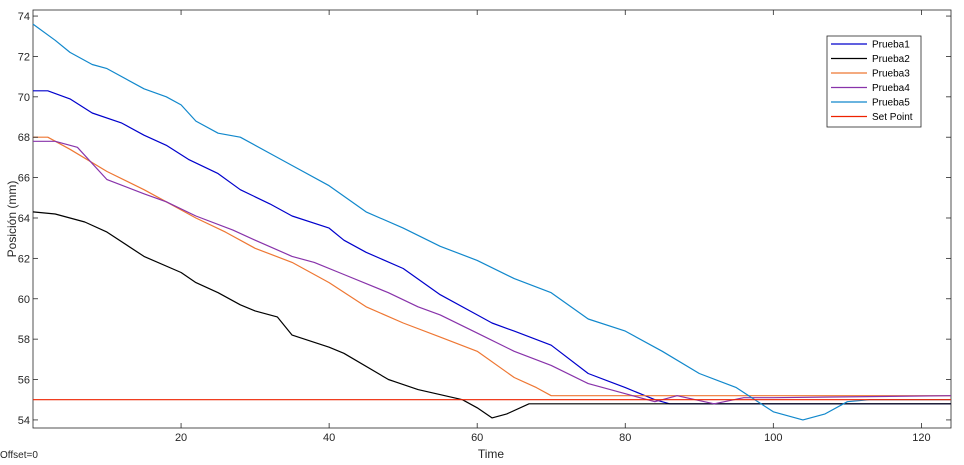  What do you see at coordinates (891, 103) in the screenshot?
I see `legend-entry-label: Prueba5` at bounding box center [891, 103].